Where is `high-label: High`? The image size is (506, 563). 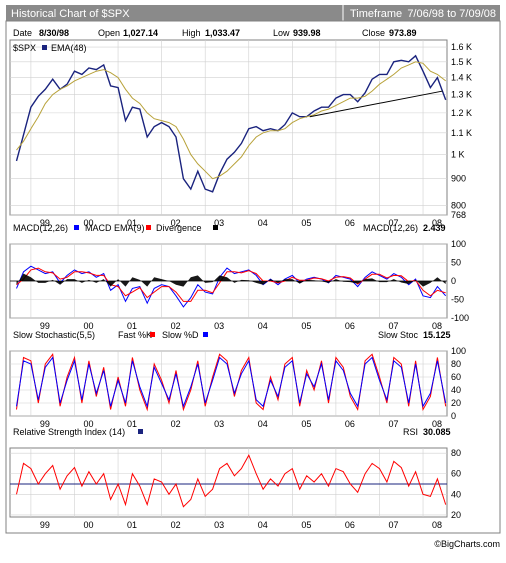
high-label: High is located at coordinates (191, 33).